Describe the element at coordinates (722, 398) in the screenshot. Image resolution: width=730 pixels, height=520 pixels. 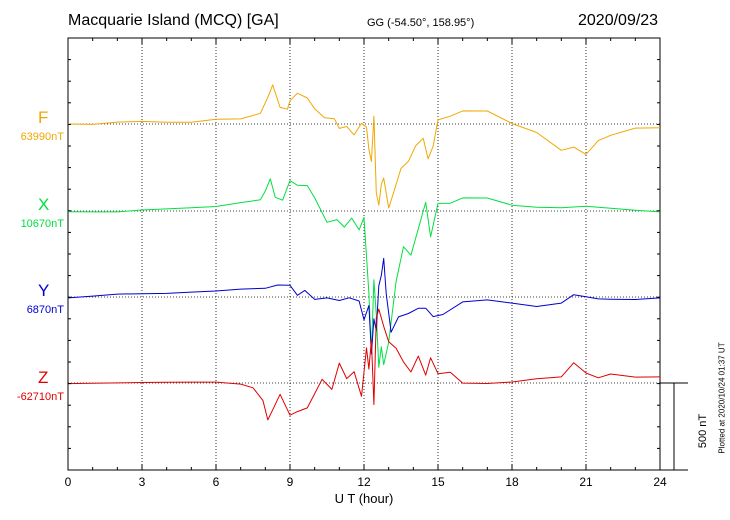
I see `plotted-timestamp: Plotted at 2020/10/24 01:37 UT` at that location.